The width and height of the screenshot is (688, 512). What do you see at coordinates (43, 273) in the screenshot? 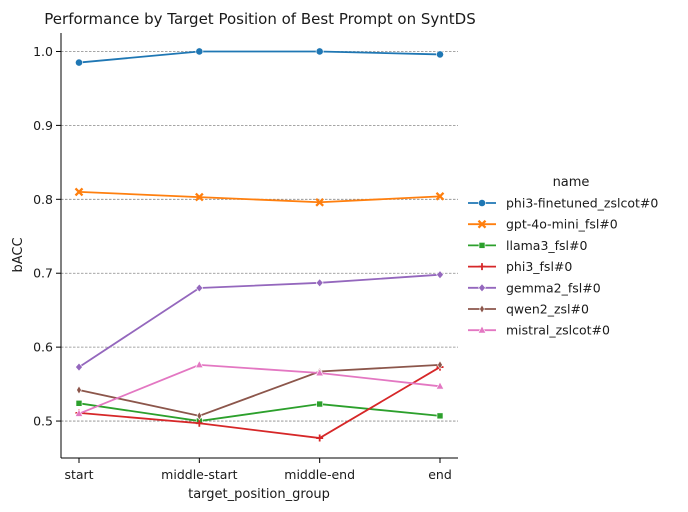
I see `y-tick-label: 0.7` at bounding box center [43, 273].